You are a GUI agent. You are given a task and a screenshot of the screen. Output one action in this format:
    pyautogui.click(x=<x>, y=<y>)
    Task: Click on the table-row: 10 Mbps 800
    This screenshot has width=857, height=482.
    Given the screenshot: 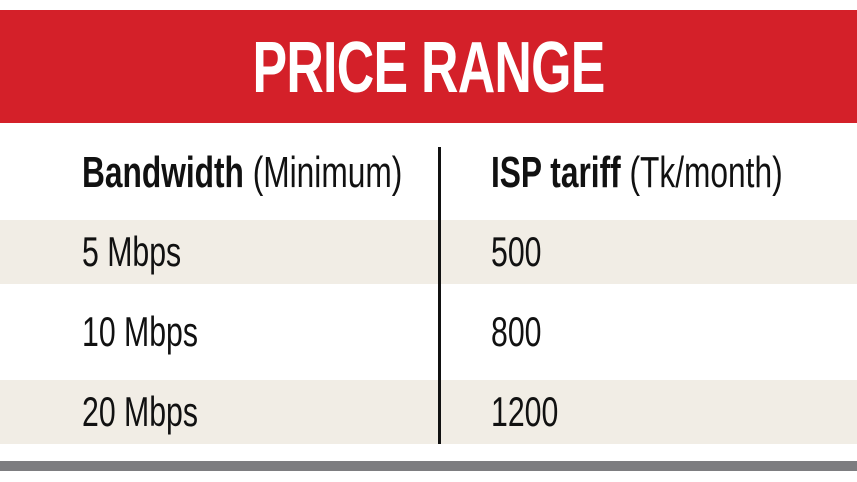 What is the action you would take?
    pyautogui.click(x=428, y=332)
    